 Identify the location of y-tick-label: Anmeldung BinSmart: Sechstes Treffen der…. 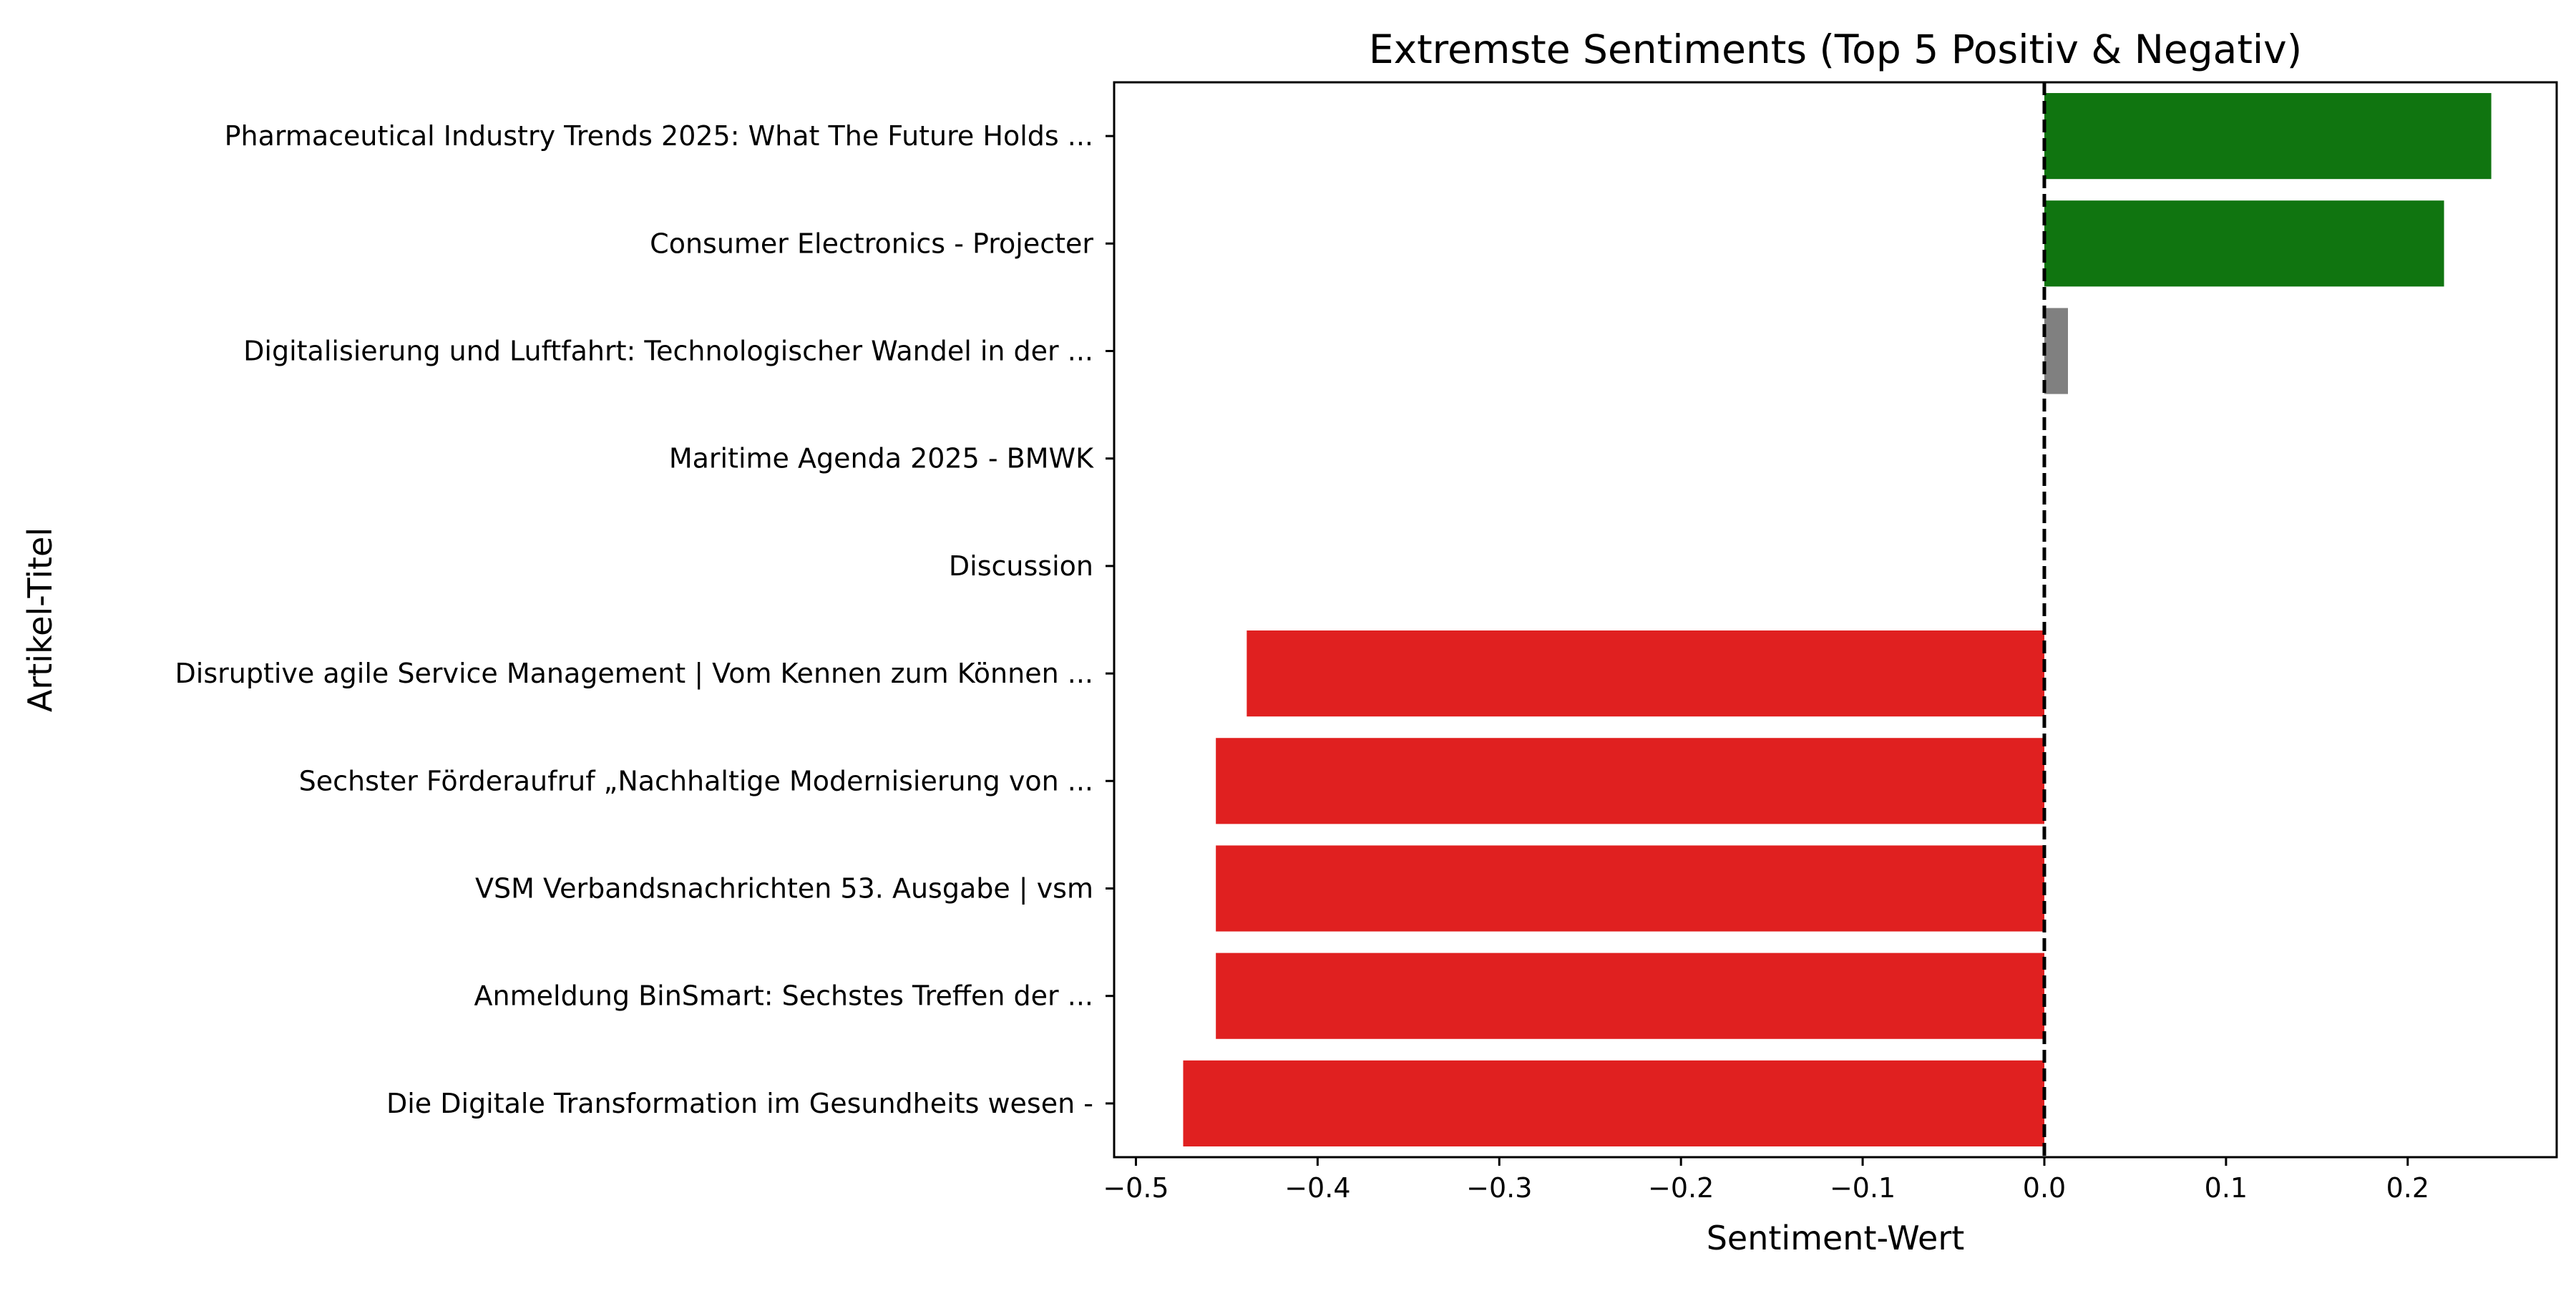
(783, 996).